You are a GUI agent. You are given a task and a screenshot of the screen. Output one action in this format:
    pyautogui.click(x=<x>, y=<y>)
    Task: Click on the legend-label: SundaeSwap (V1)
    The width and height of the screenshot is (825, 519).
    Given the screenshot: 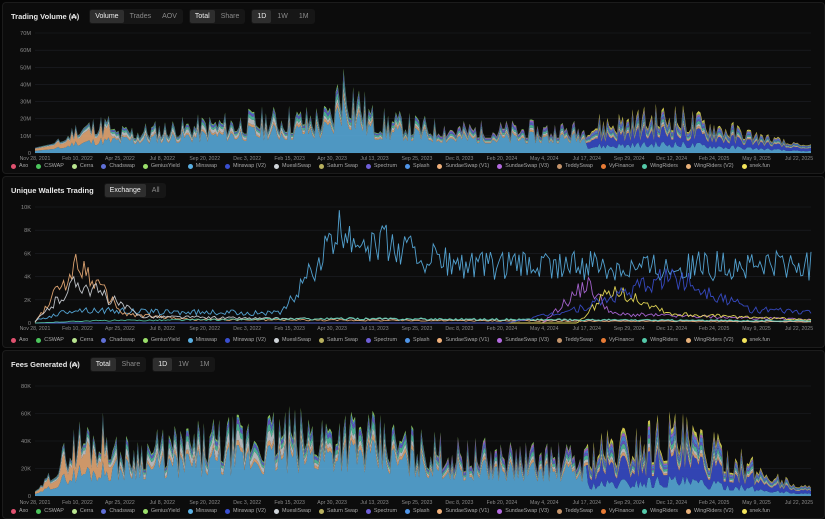 What is the action you would take?
    pyautogui.click(x=467, y=511)
    